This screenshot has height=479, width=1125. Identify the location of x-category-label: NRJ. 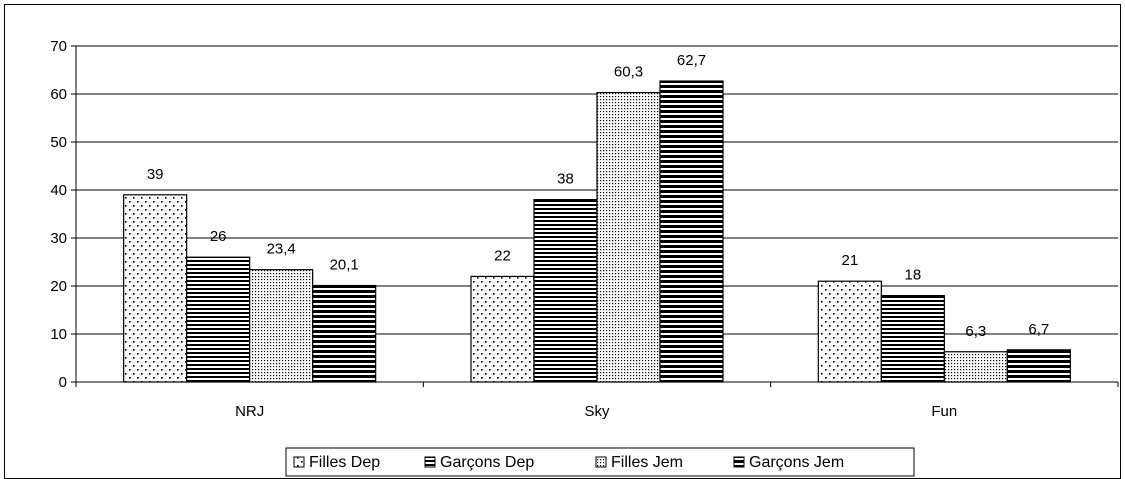
(249, 411).